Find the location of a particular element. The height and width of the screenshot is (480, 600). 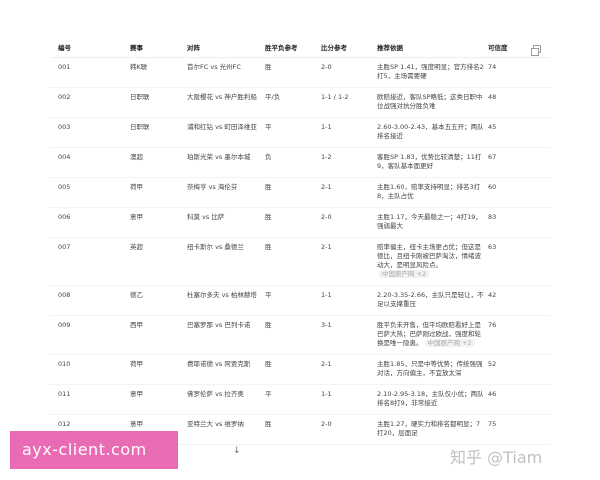

cell-score-text: 2-1 is located at coordinates (326, 187).